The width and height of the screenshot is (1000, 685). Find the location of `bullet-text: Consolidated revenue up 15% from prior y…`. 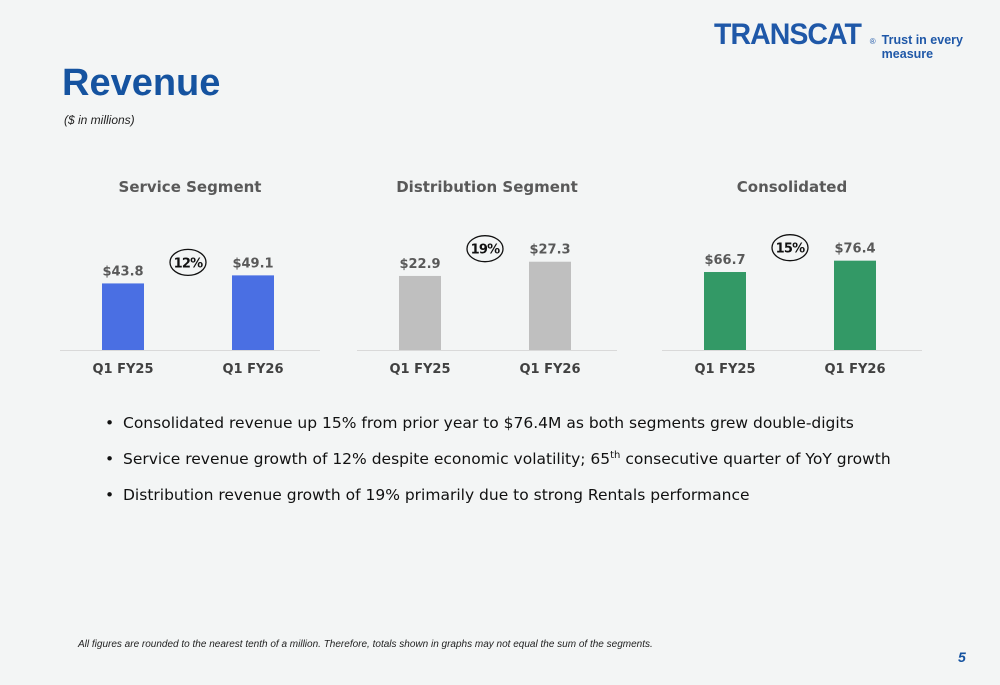

bullet-text: Consolidated revenue up 15% from prior y… is located at coordinates (488, 423).